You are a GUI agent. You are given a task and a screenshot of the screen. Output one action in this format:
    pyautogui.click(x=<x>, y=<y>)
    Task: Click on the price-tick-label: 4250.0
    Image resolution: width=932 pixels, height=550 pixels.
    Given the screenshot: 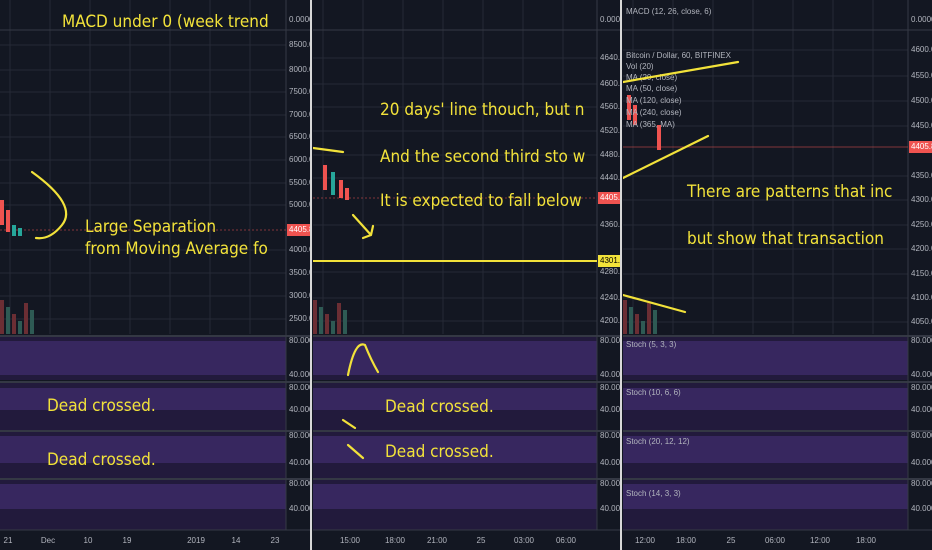 What is the action you would take?
    pyautogui.click(x=921, y=224)
    